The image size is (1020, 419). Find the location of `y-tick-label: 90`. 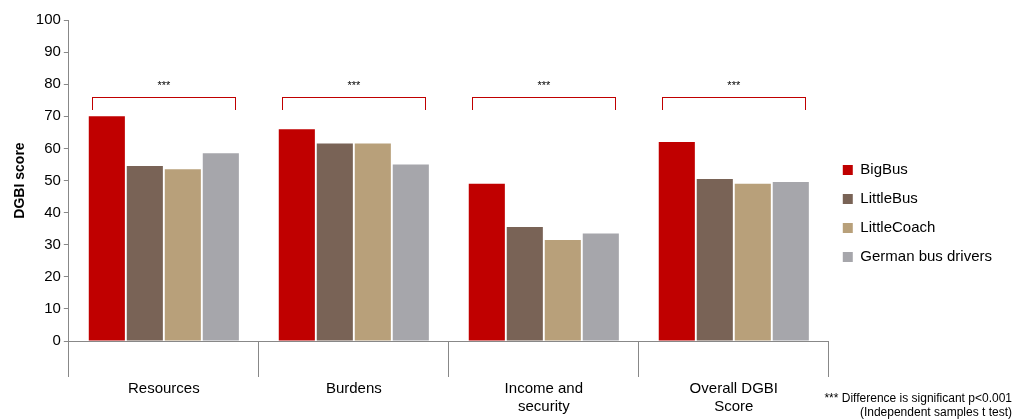

y-tick-label: 90 is located at coordinates (52, 51).